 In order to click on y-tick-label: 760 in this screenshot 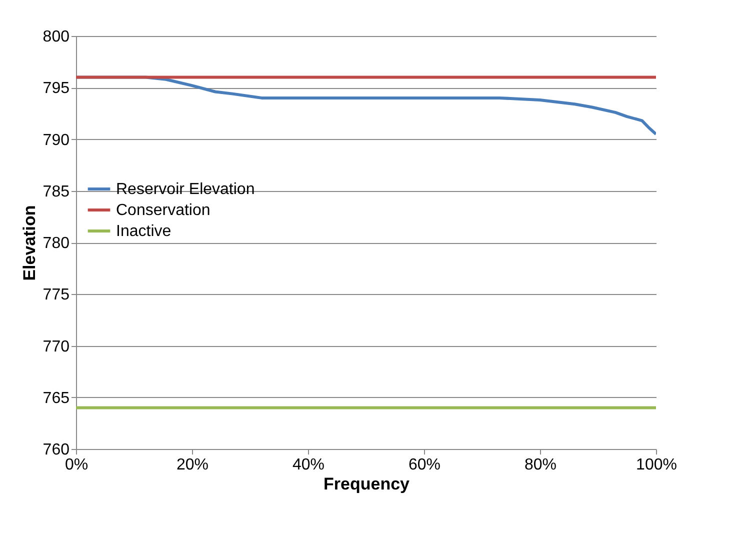, I will do `click(56, 450)`.